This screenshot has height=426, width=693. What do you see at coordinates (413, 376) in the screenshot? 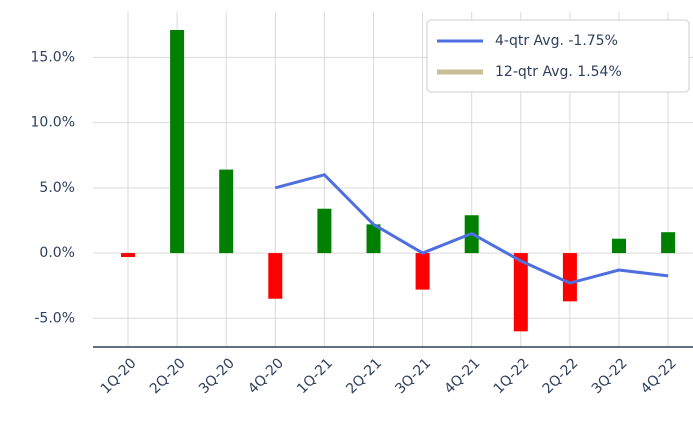
I see `x-tick-label: 3Q-21` at bounding box center [413, 376].